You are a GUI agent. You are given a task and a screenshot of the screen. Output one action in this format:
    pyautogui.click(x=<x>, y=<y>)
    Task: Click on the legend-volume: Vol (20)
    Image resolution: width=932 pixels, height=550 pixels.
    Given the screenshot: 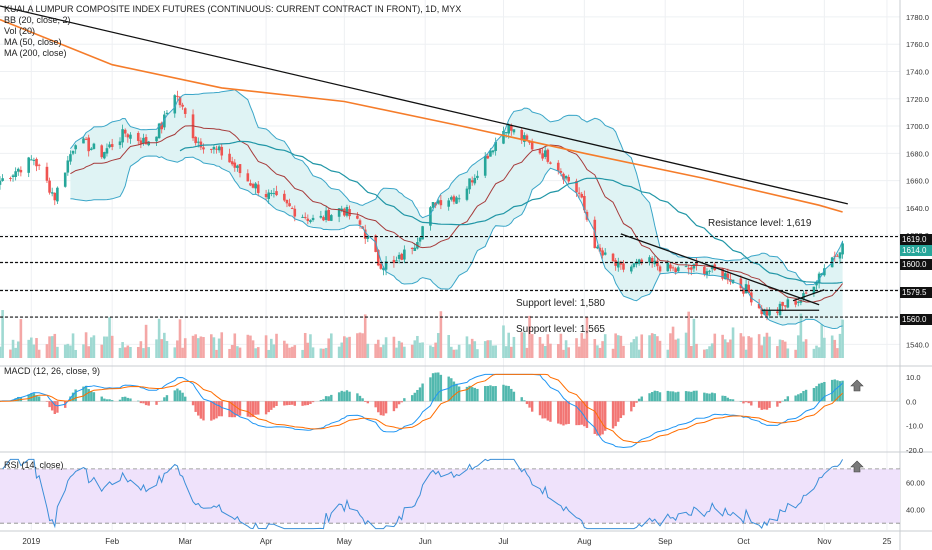 What is the action you would take?
    pyautogui.click(x=20, y=31)
    